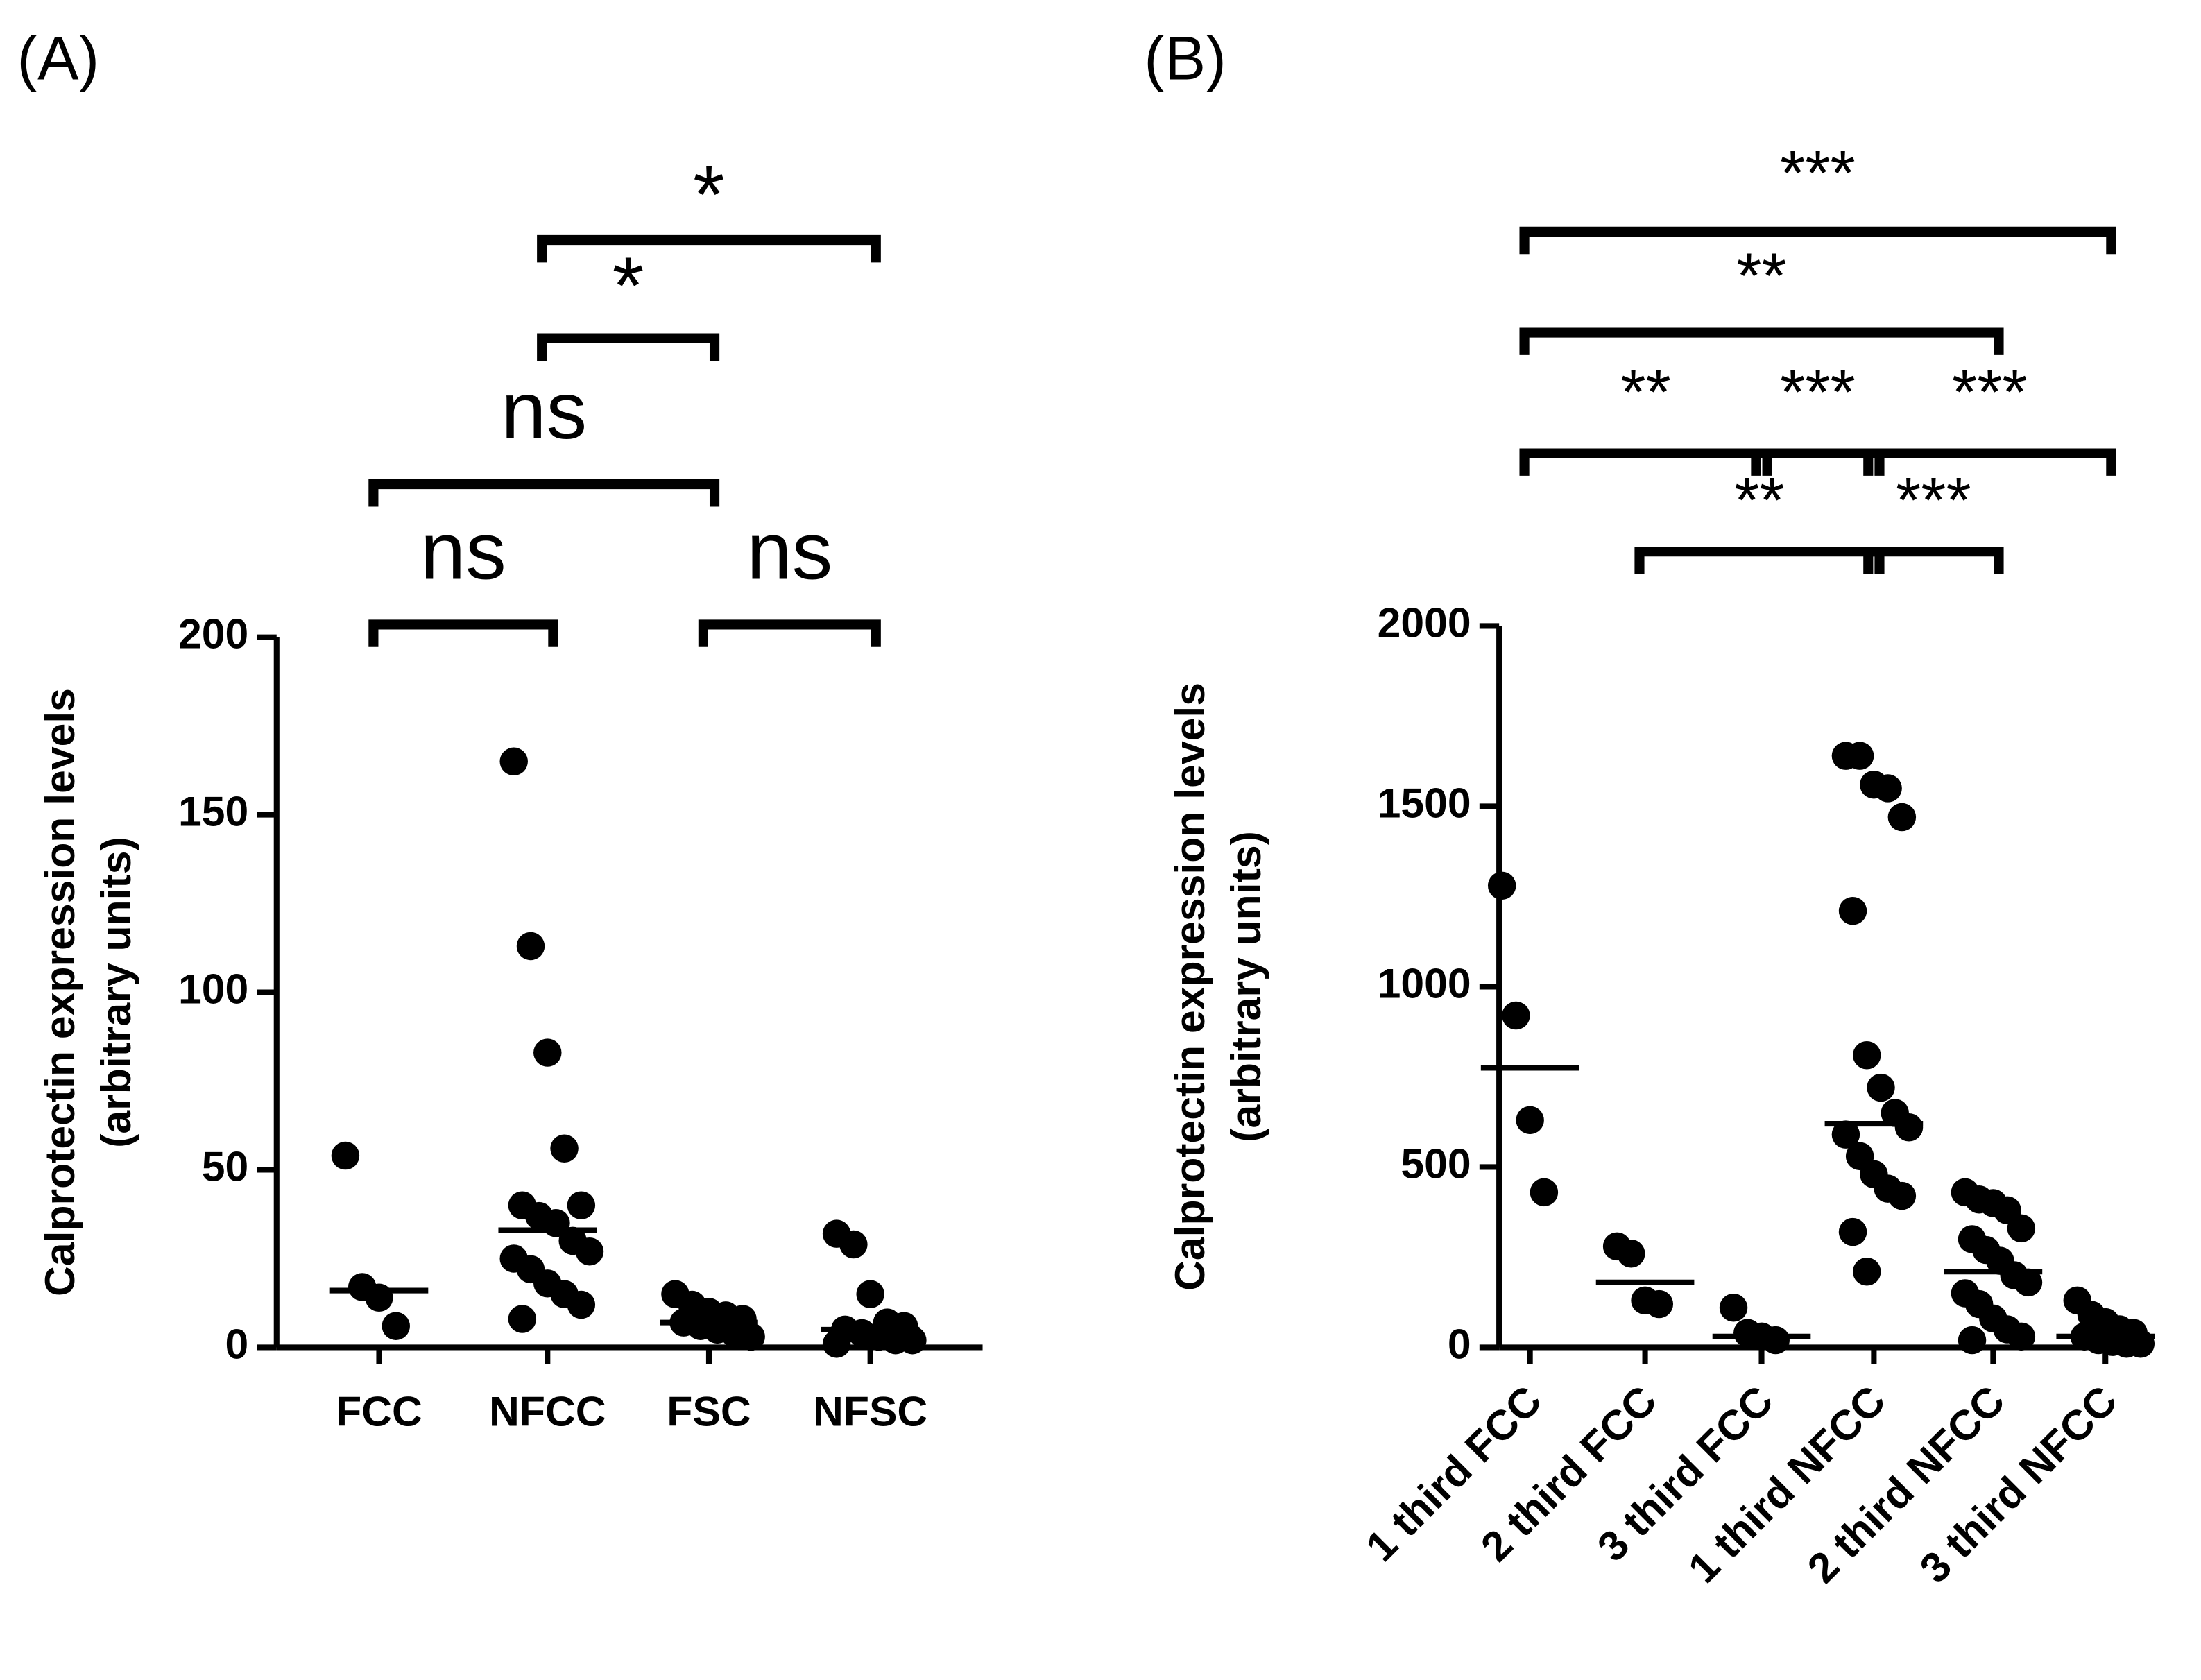 This screenshot has height=1680, width=2201. What do you see at coordinates (58, 58) in the screenshot?
I see `panel-label: (A)` at bounding box center [58, 58].